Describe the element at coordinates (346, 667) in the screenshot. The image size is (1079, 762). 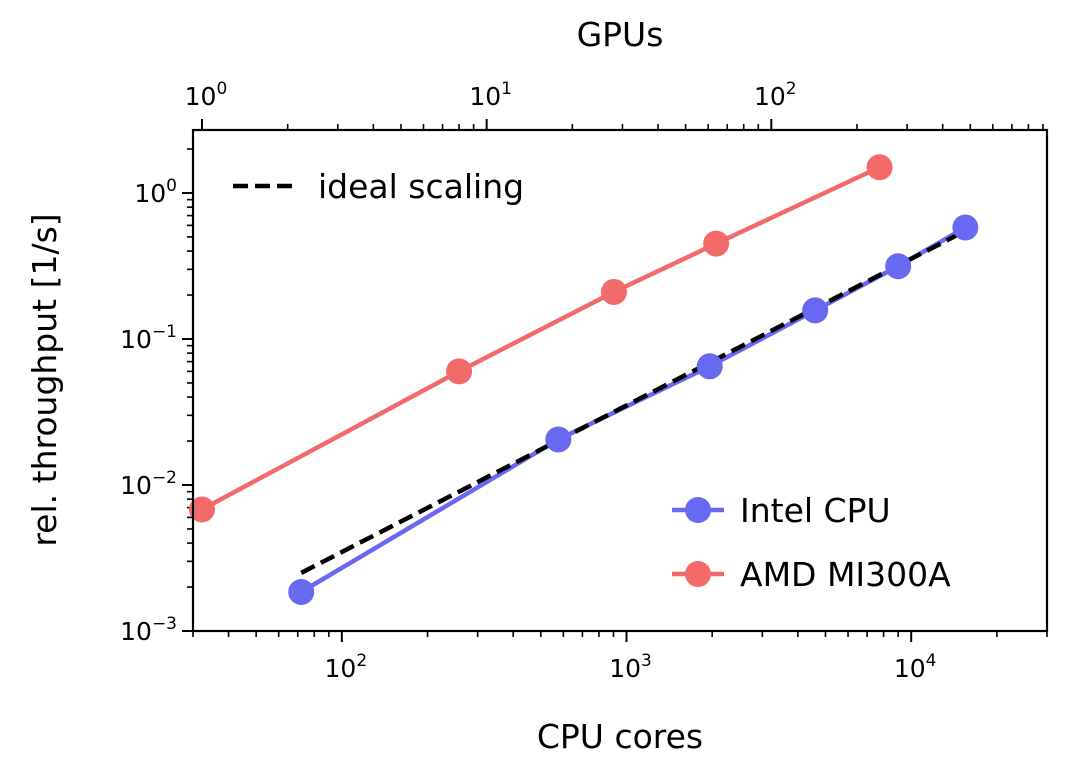
I see `bottom-tick-label: 102` at that location.